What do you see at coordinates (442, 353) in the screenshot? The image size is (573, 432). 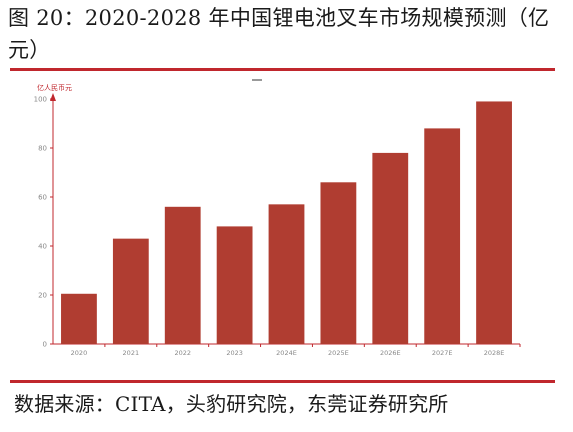 I see `x-tick-label: 2027E` at bounding box center [442, 353].